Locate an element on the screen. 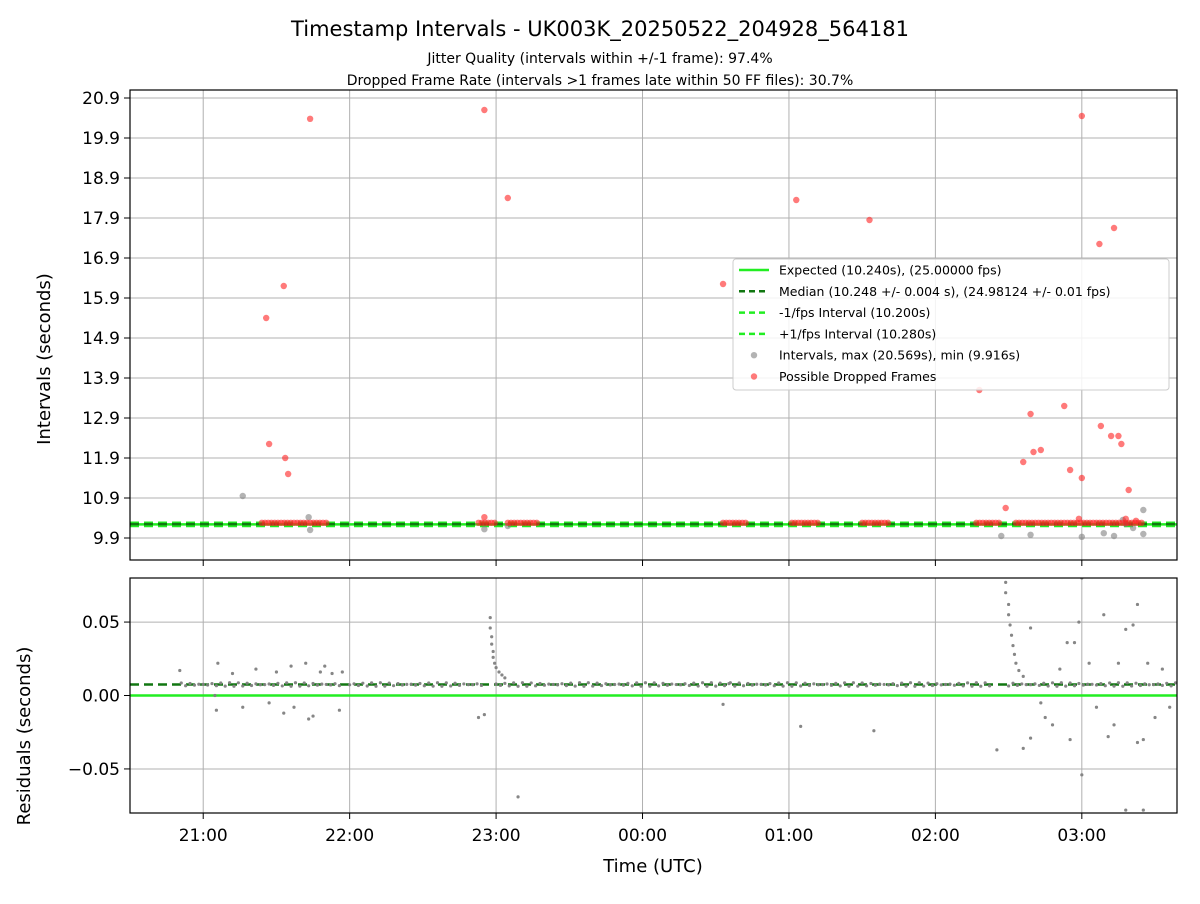 This screenshot has width=1200, height=904. x-tick-label: 00:00 is located at coordinates (642, 836).